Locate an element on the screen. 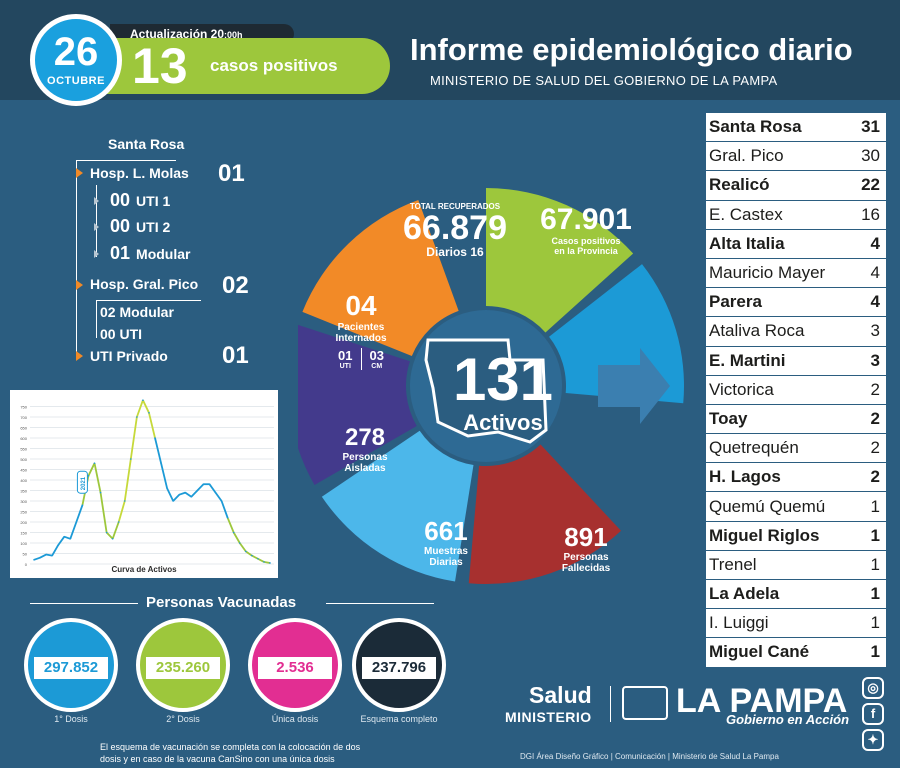  locality-name: Mauricio Mayer is located at coordinates (767, 273).